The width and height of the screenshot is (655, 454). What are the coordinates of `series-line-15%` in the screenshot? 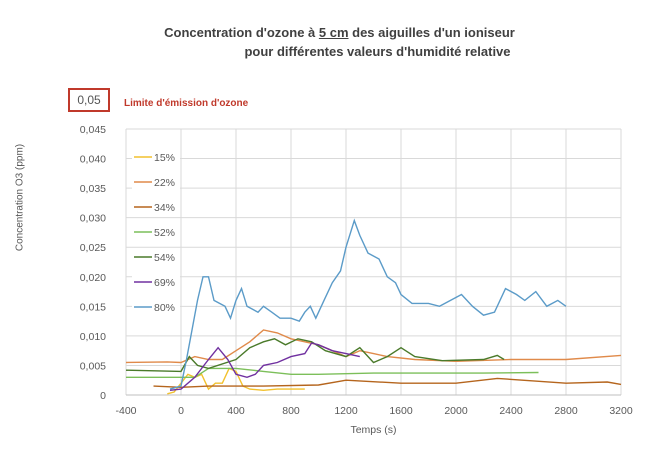 It's located at (236, 381).